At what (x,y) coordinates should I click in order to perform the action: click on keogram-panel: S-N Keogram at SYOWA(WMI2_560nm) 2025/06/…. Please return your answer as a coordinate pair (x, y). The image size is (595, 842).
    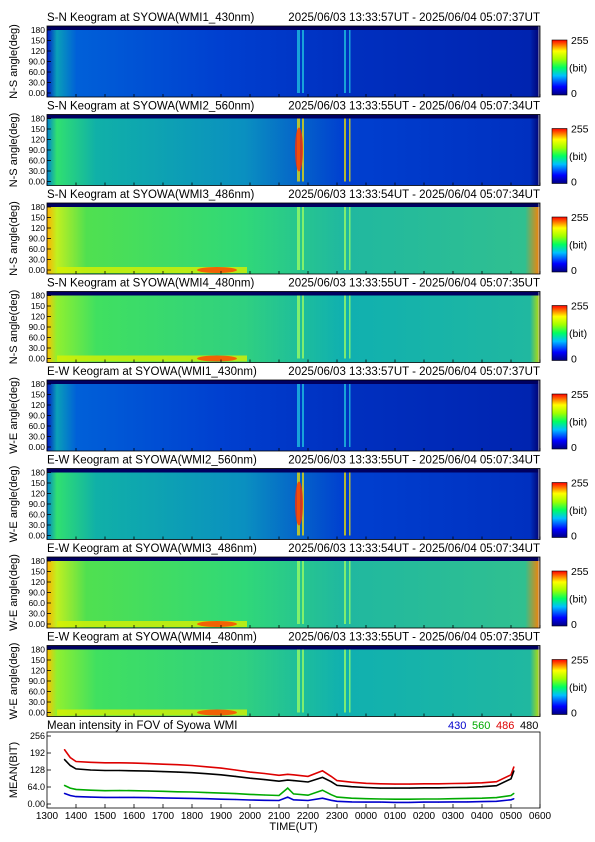
    Looking at the image, I should click on (298, 145).